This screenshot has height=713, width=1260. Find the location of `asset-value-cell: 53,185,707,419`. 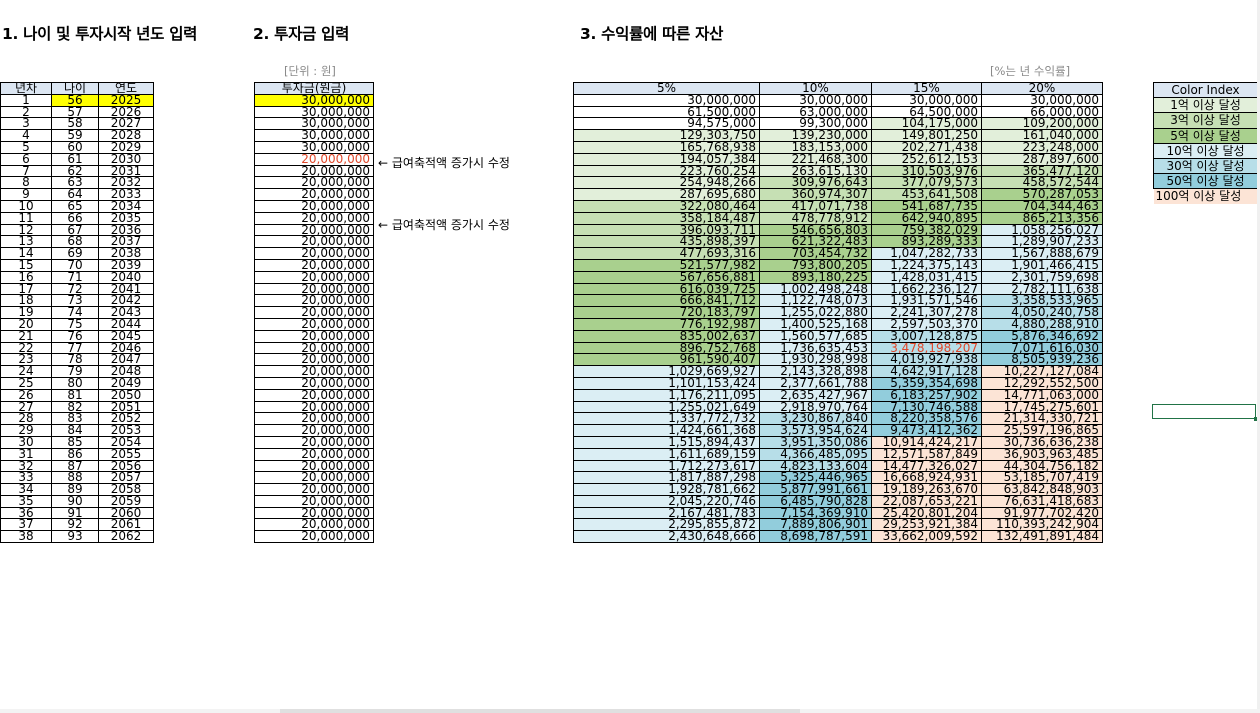

asset-value-cell: 53,185,707,419 is located at coordinates (1042, 478).